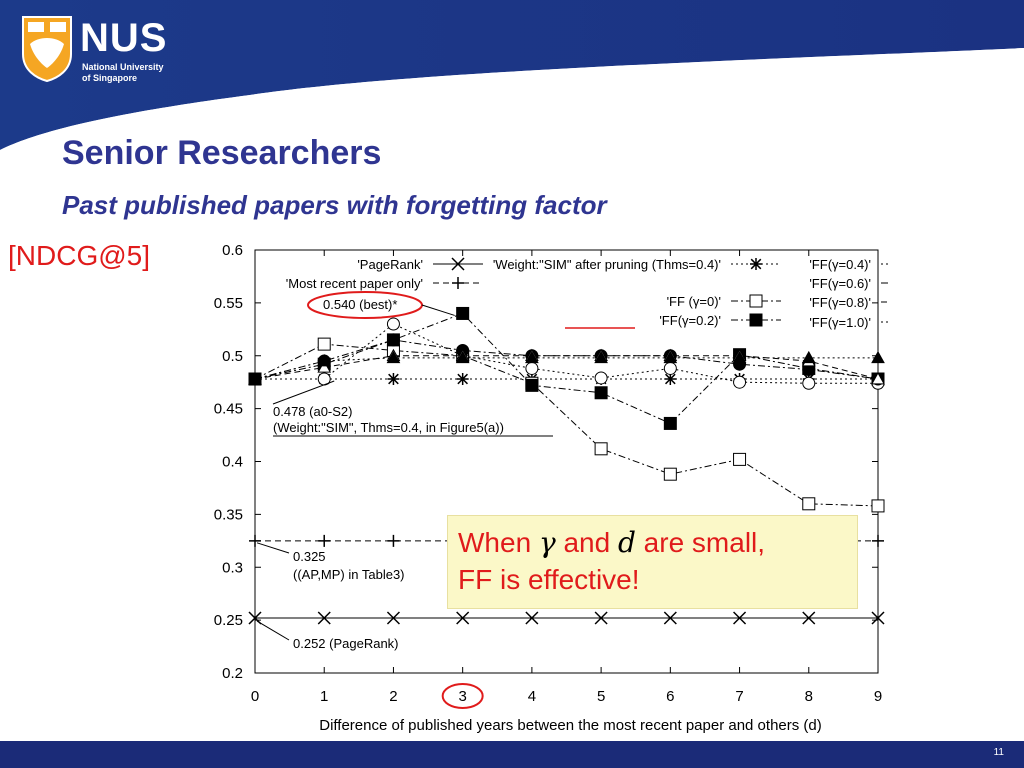 This screenshot has width=1024, height=768. I want to click on annotation-325-detail: ((AP,MP) in Table3), so click(349, 574).